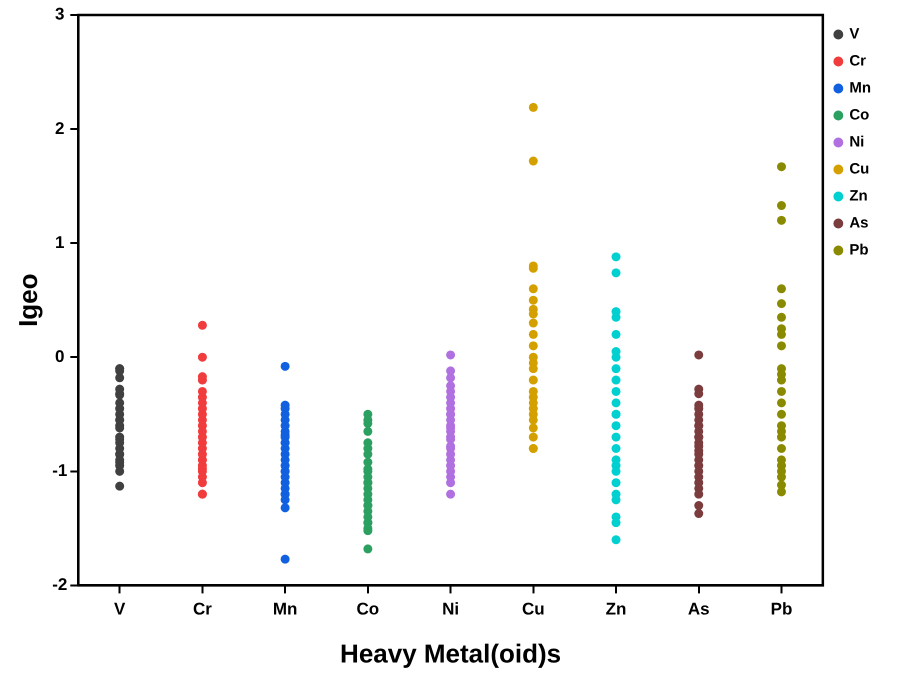 This screenshot has width=901, height=685. Describe the element at coordinates (368, 608) in the screenshot. I see `x-tick-label: Co` at that location.